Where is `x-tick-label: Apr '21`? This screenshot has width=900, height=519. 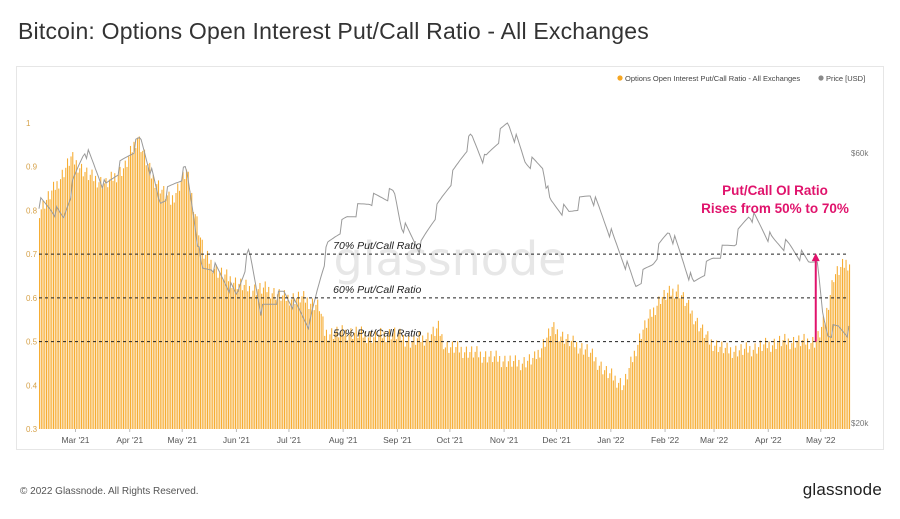 x-tick-label: Apr '21 is located at coordinates (129, 440).